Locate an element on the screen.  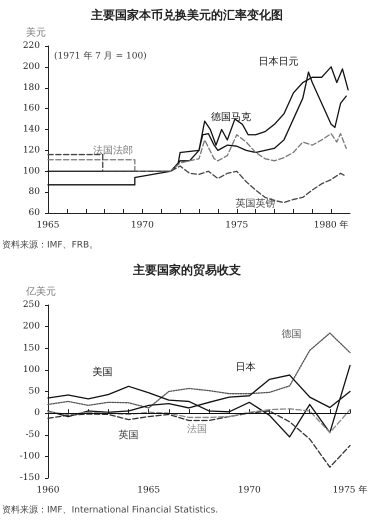
series-label: 英国 is located at coordinates (128, 435).